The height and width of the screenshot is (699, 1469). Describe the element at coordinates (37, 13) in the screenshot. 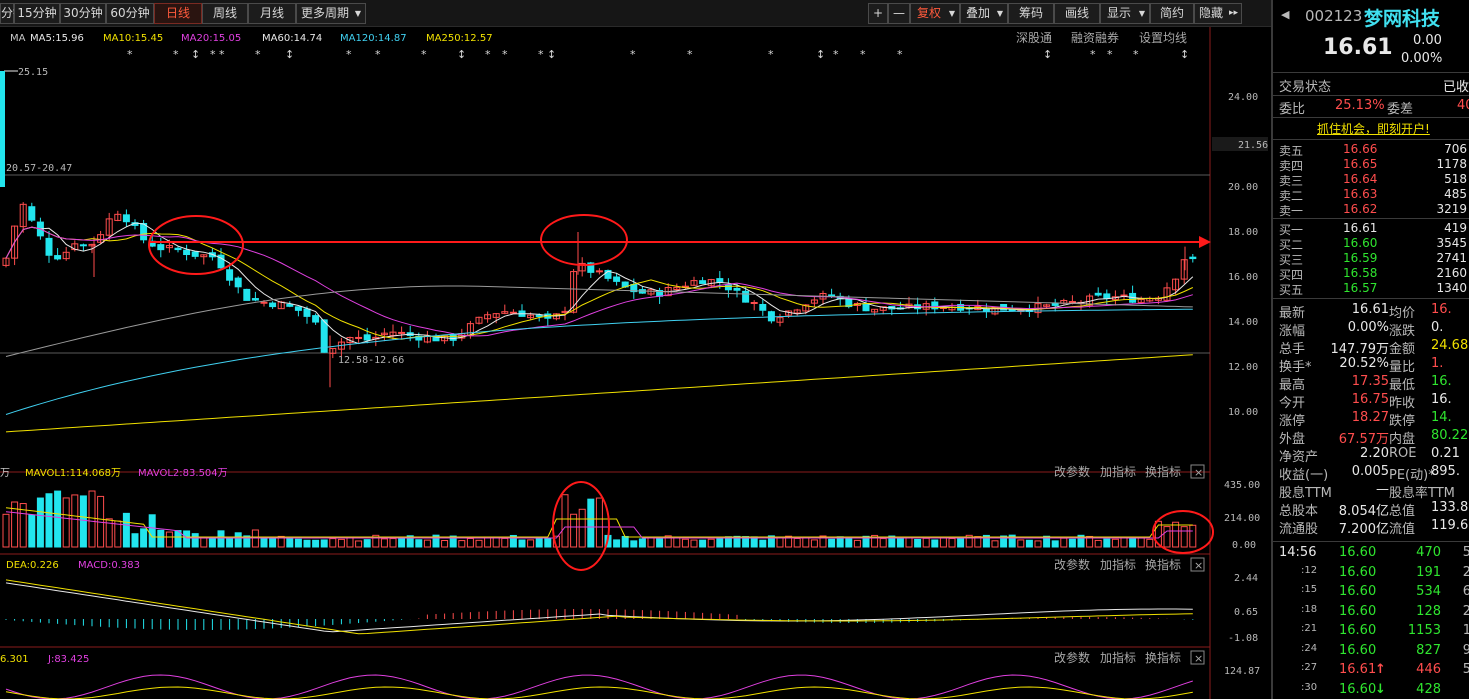

I see `period-button-15min: 15分钟` at that location.